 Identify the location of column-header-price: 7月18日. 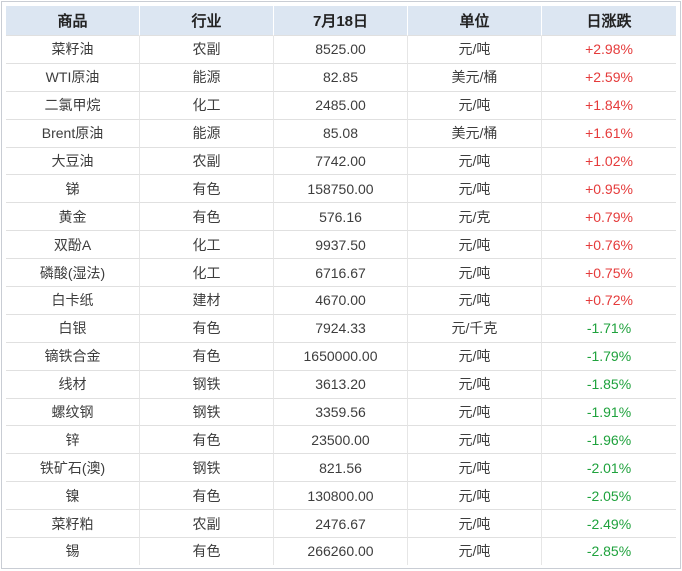
(341, 21).